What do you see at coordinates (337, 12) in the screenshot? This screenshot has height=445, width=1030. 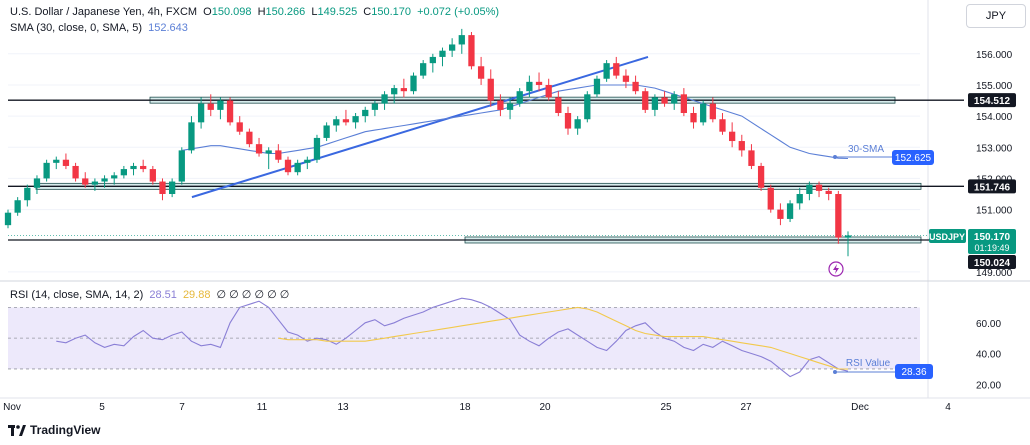 I see `ohlc-low: 149.525` at bounding box center [337, 12].